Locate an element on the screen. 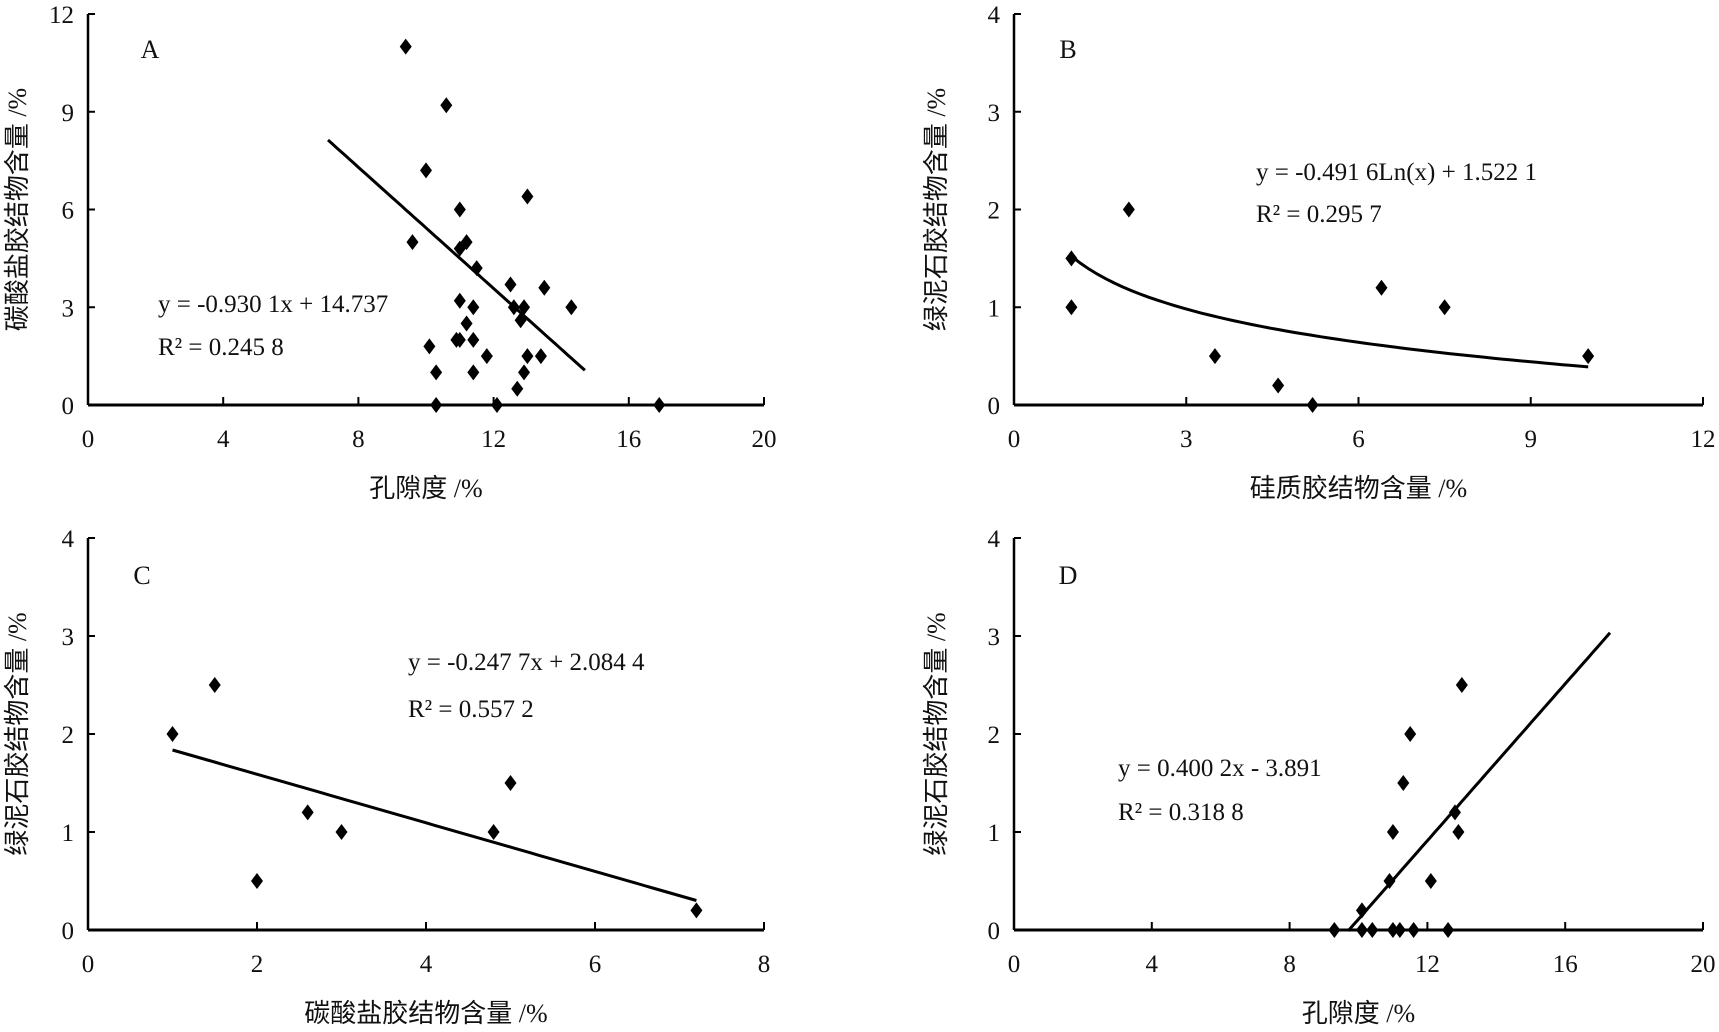 Image resolution: width=1719 pixels, height=1032 pixels. regression-equation: y = 0.400 2x - 3.891 is located at coordinates (1220, 768).